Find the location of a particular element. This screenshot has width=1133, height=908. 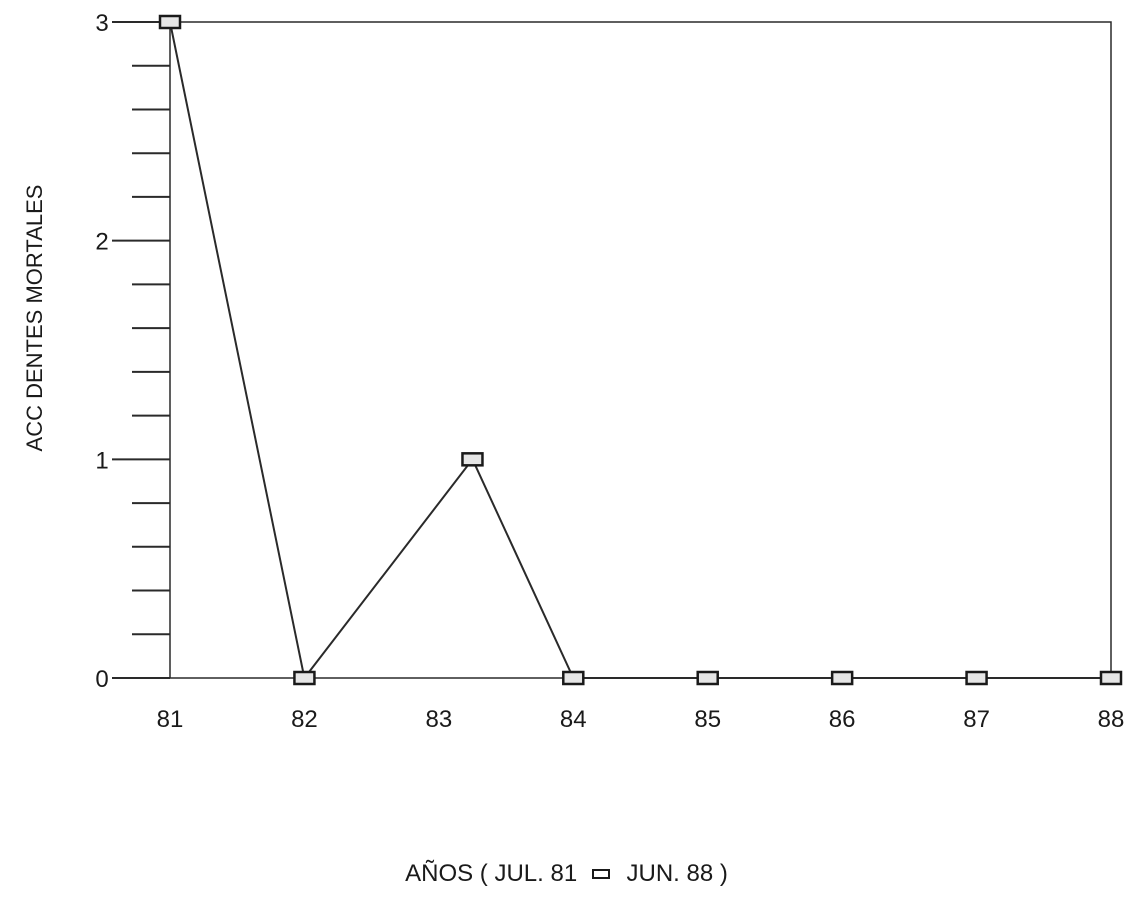

y-tick-label: 0 is located at coordinates (101, 679).